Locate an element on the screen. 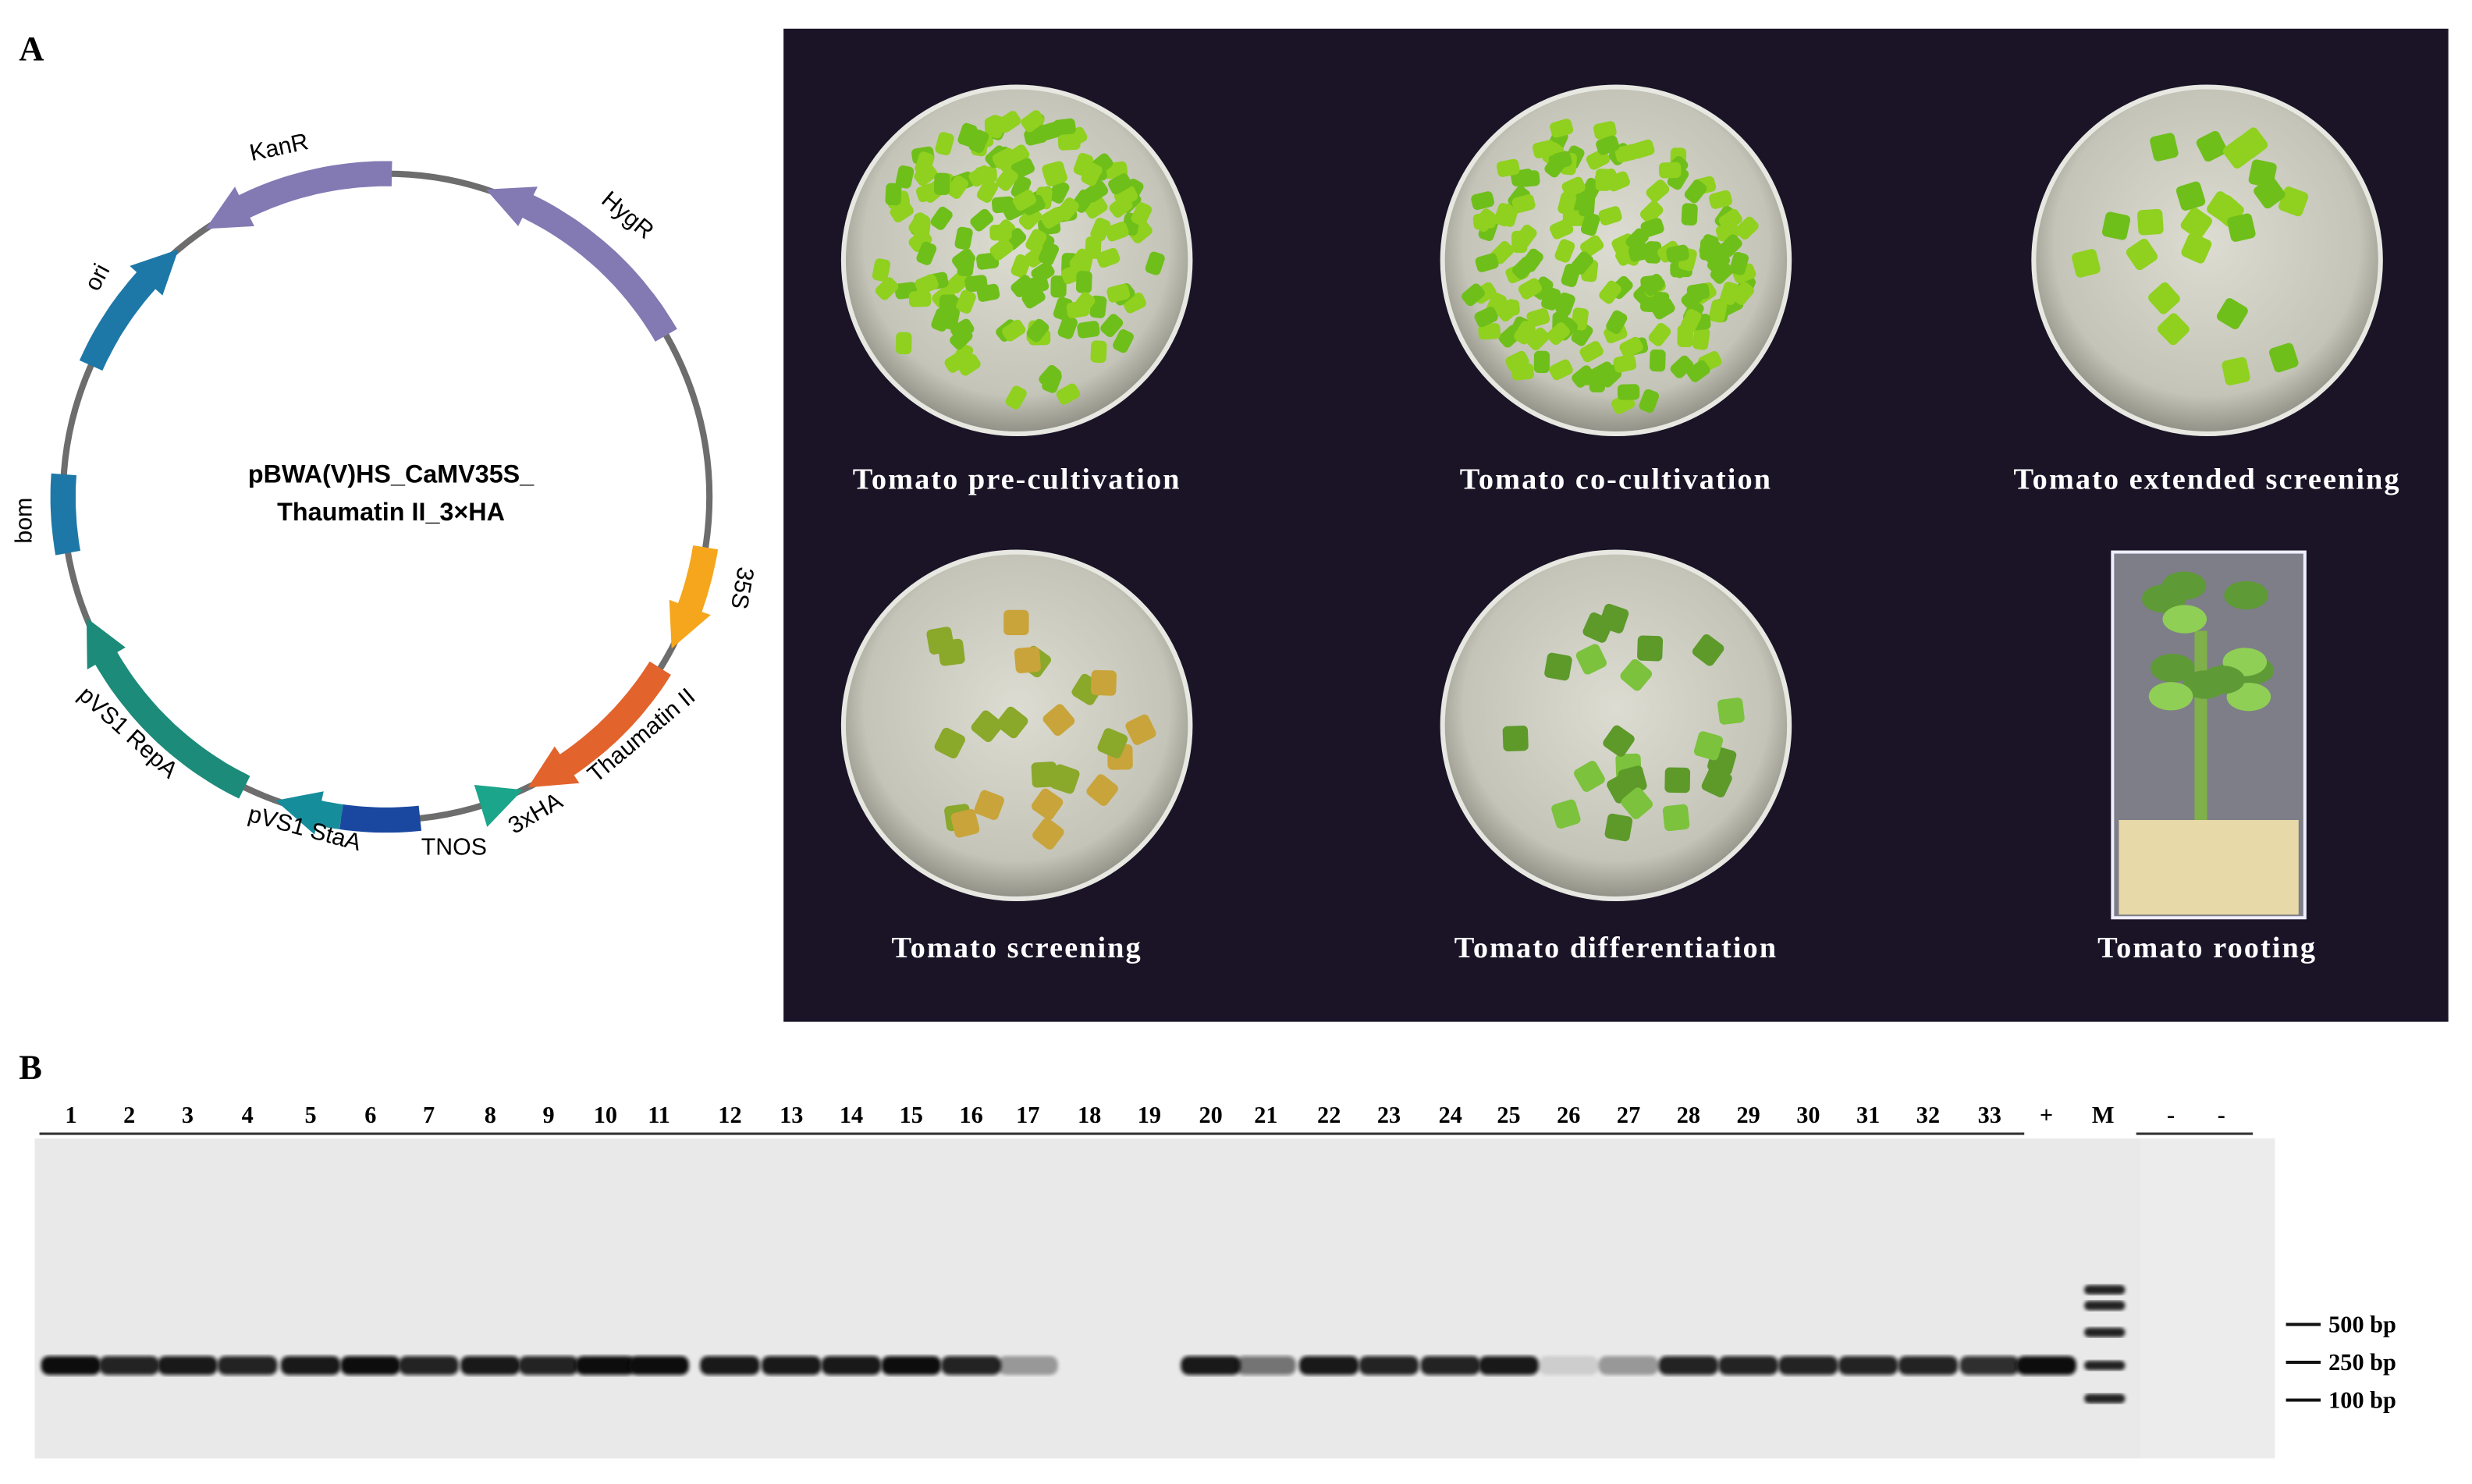  lane-label: 21 is located at coordinates (1265, 1115).